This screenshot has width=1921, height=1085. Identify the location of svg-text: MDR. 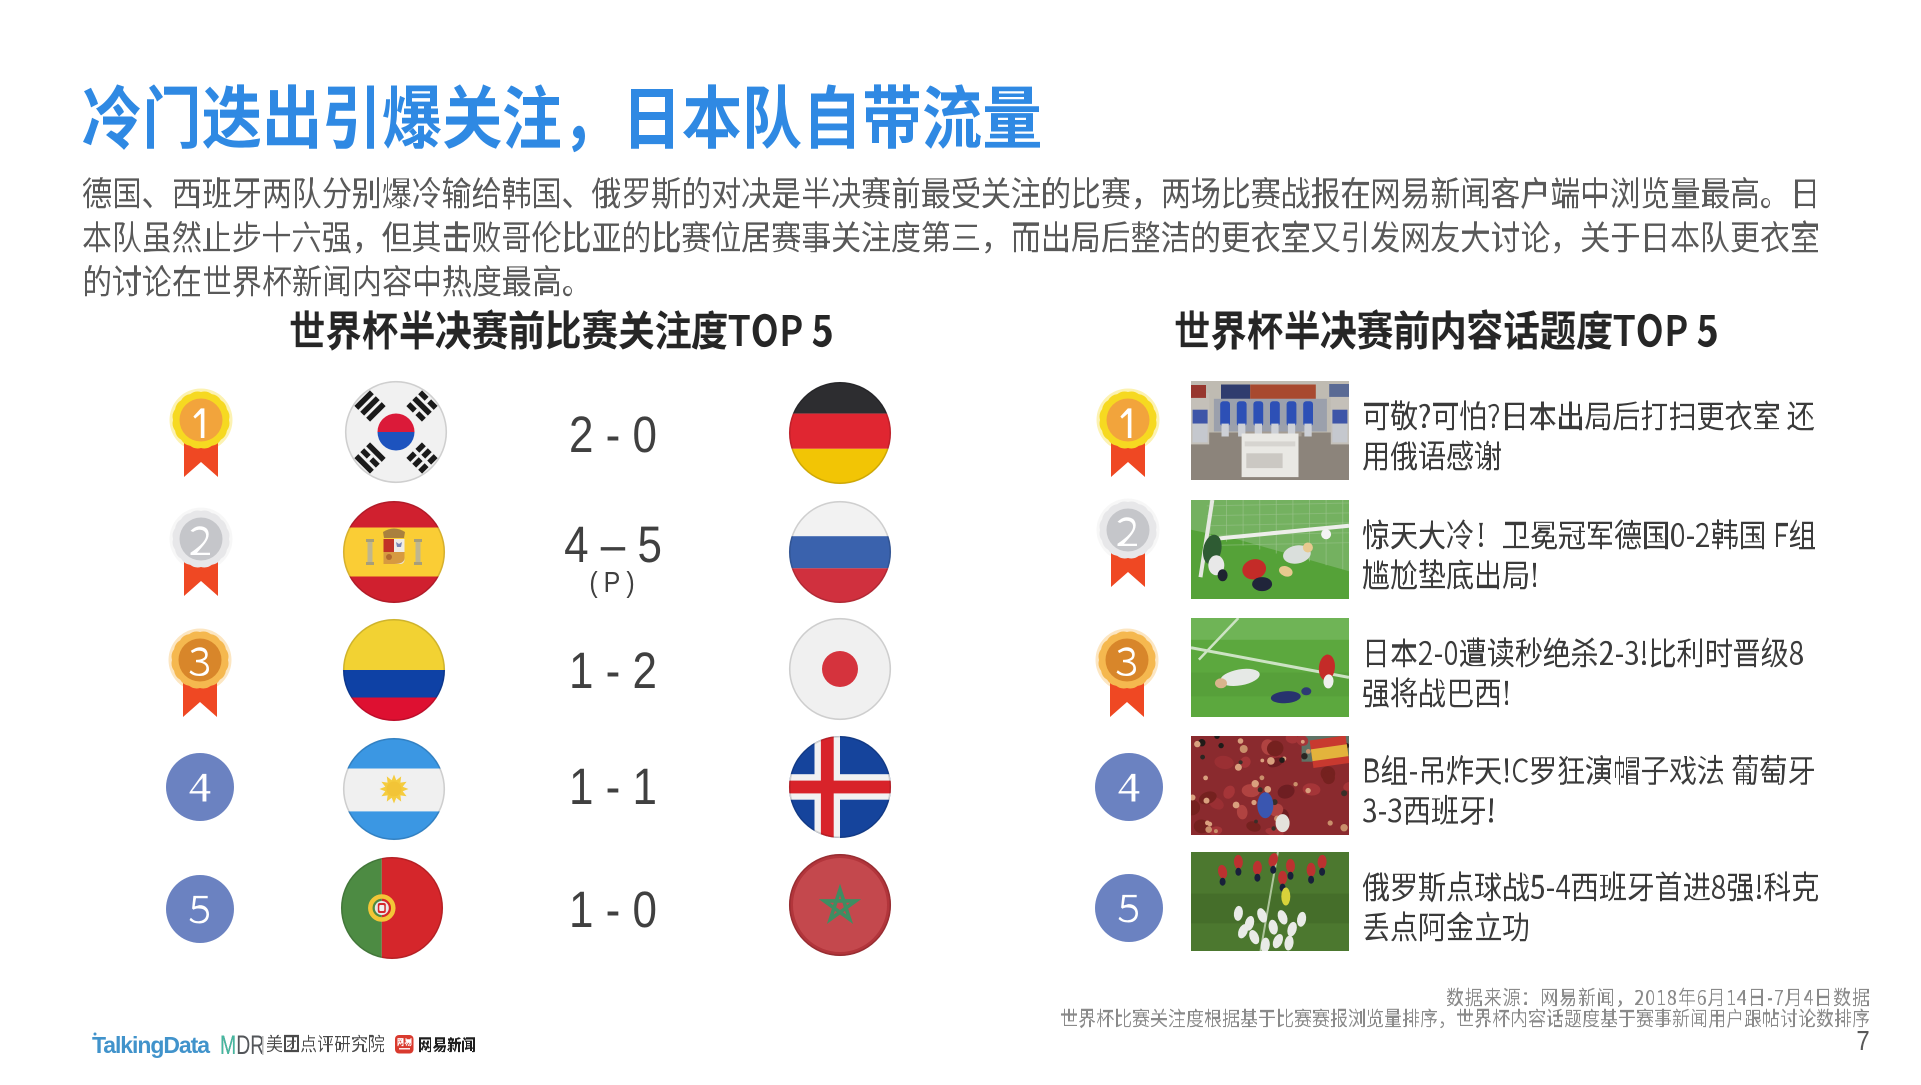
(242, 1045).